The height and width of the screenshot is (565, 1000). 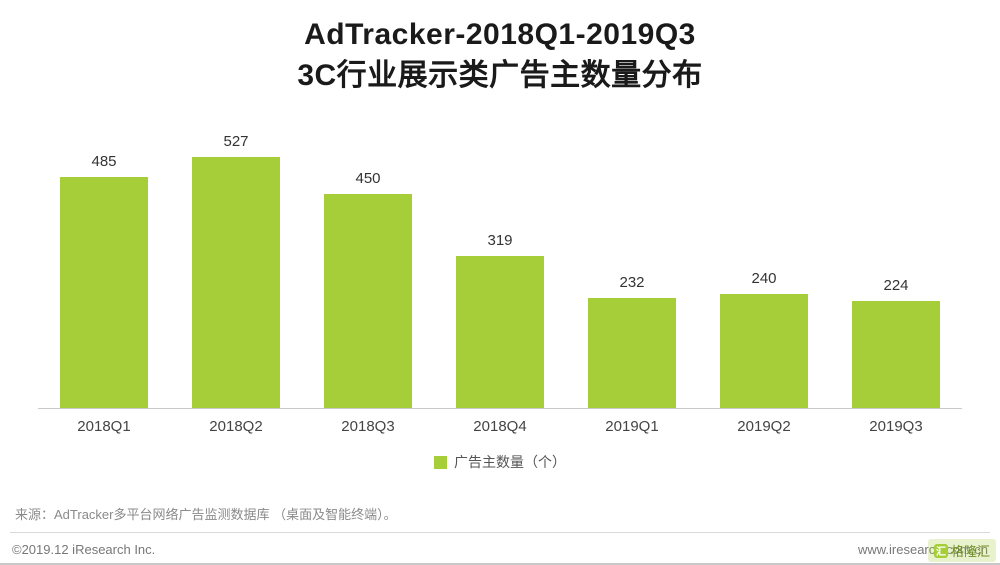 I want to click on chart-title-line1: AdTracker-2018Q1-2019Q3, so click(x=500, y=34).